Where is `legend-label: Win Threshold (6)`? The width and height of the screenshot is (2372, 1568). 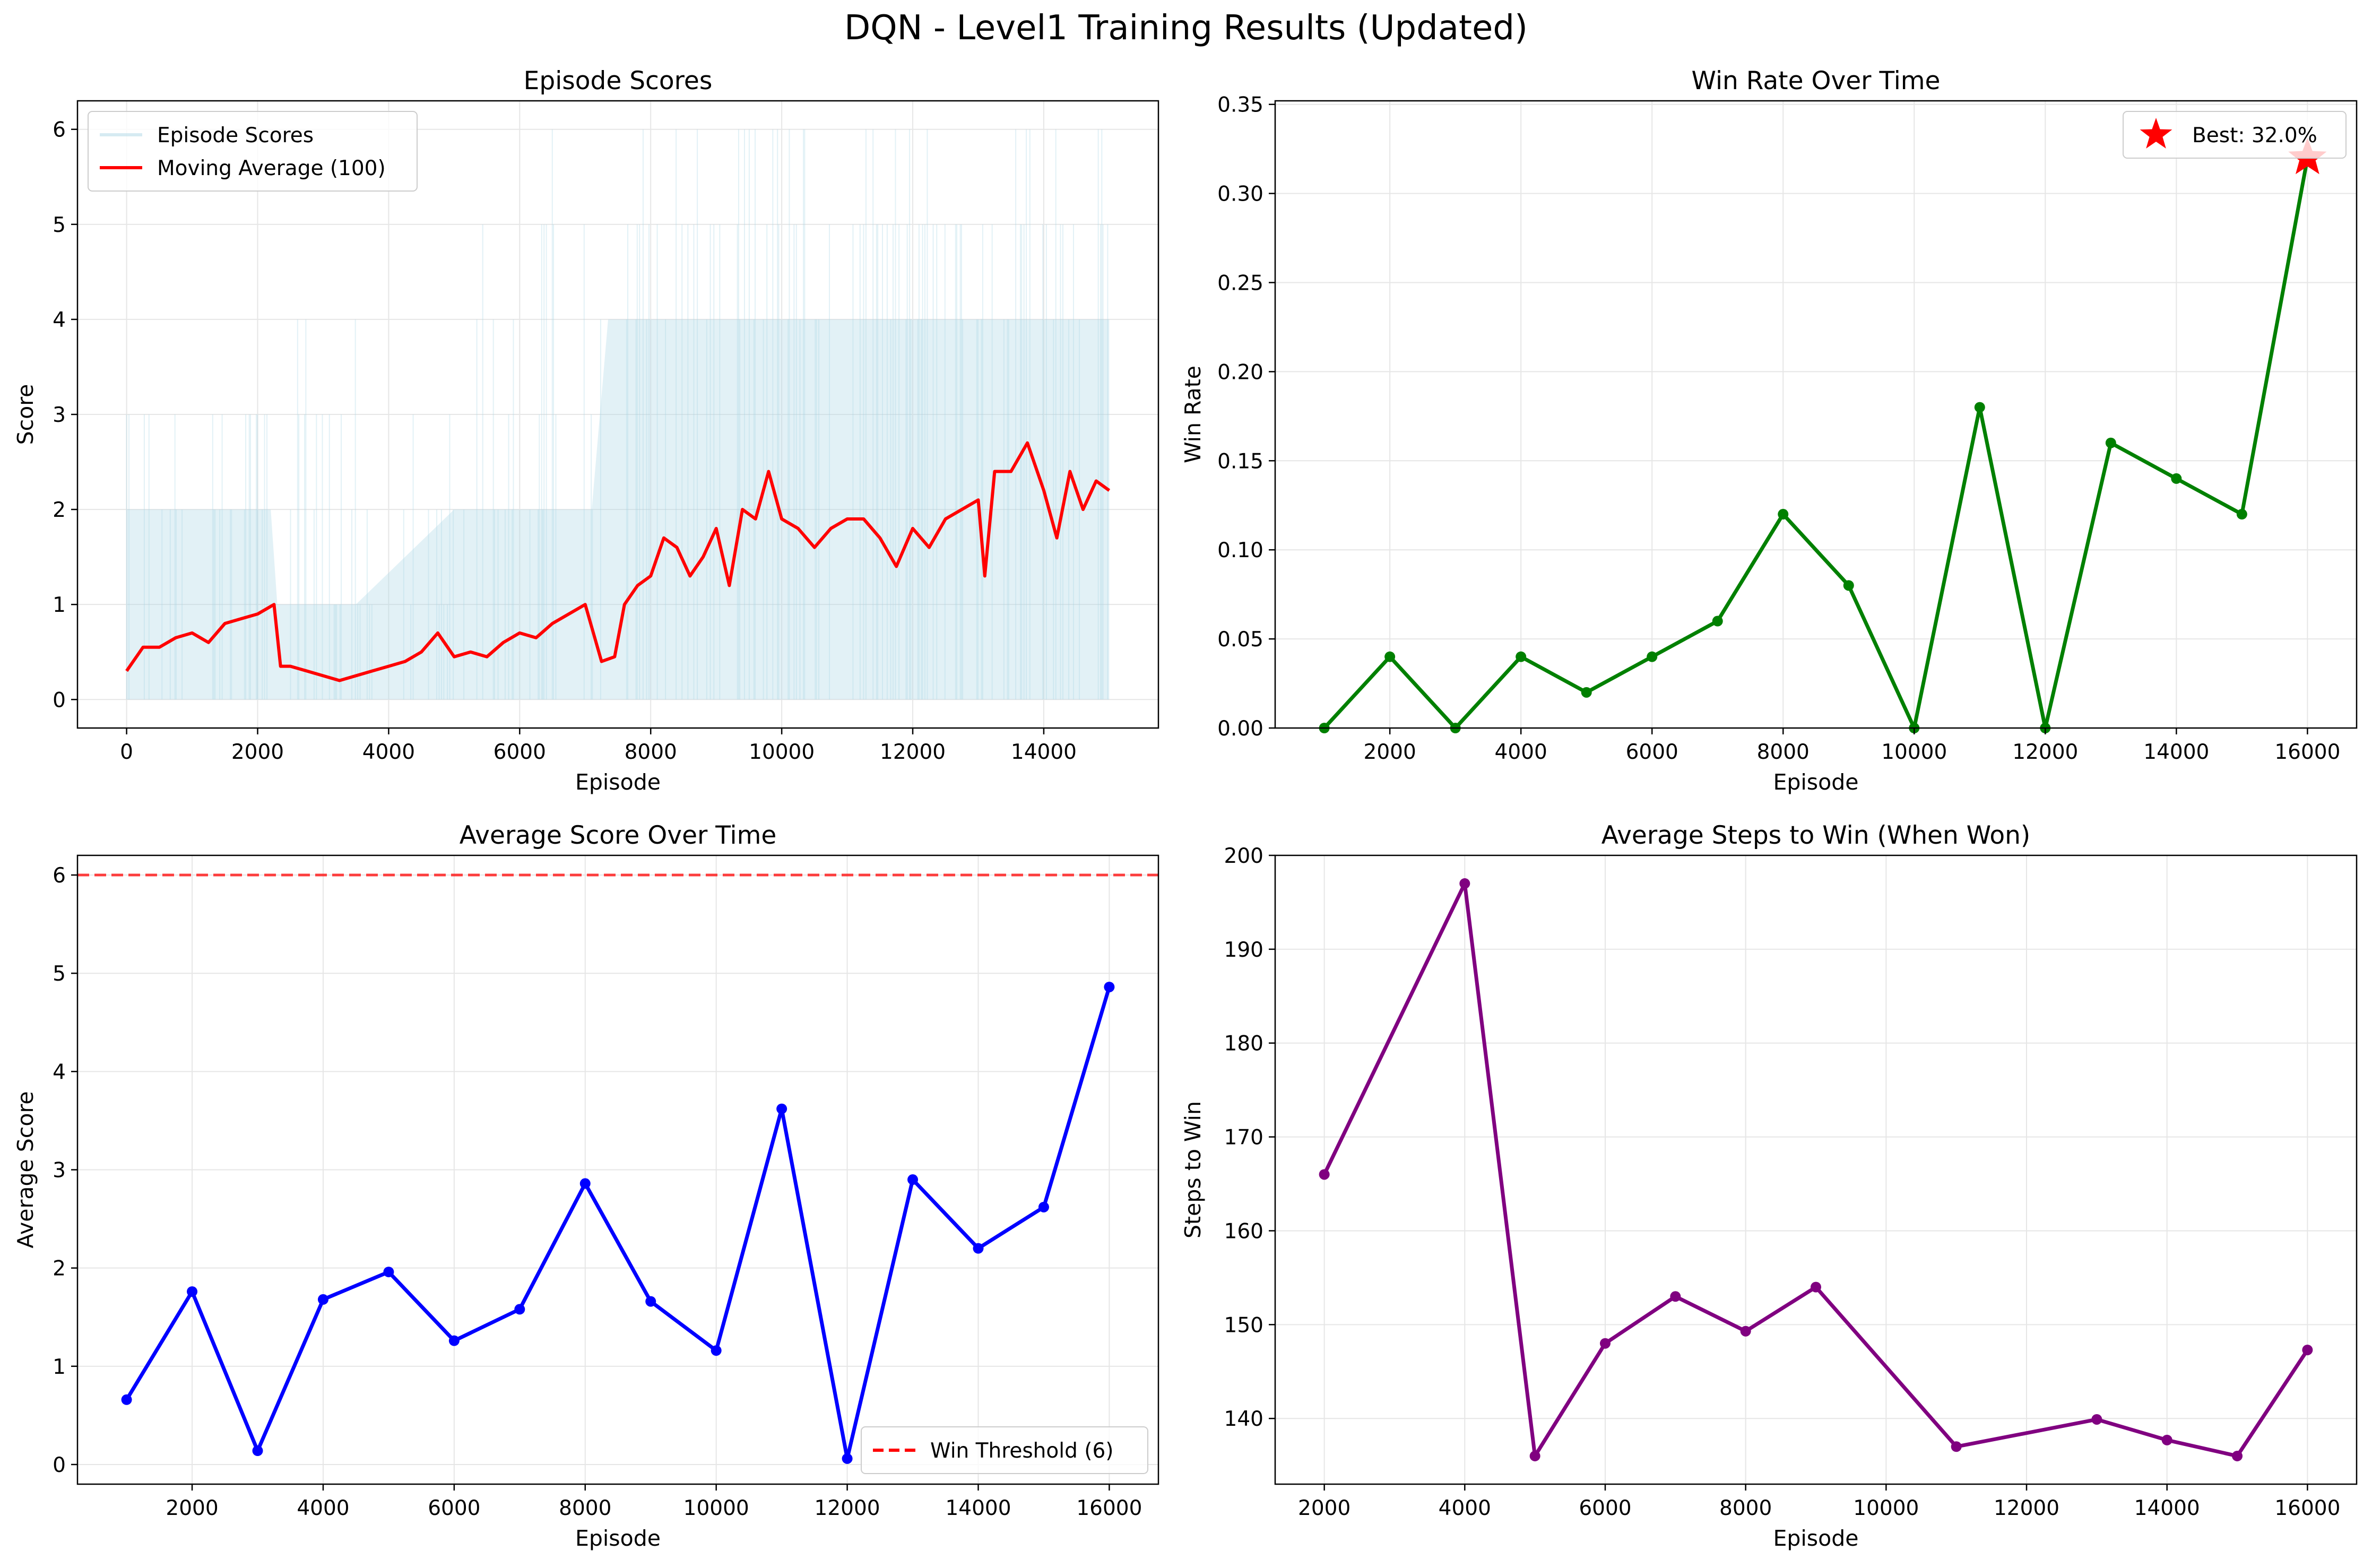
legend-label: Win Threshold (6) is located at coordinates (1022, 1451).